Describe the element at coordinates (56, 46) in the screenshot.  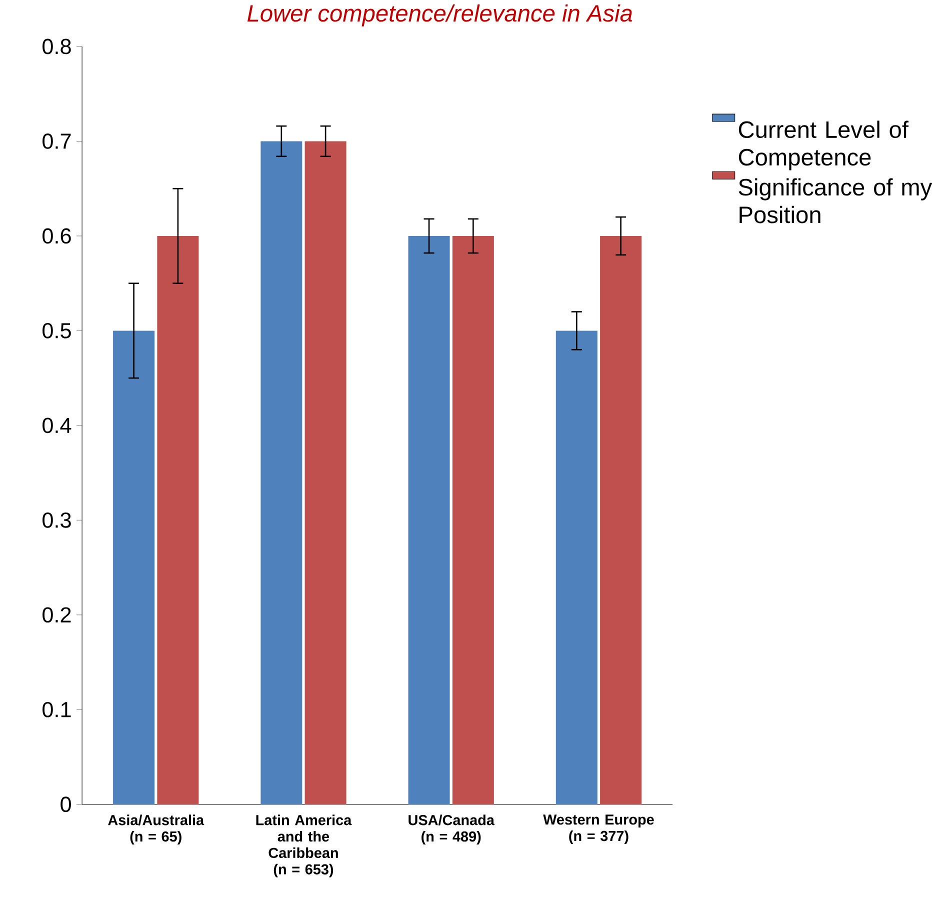
I see `y-tick-label: 0.8` at that location.